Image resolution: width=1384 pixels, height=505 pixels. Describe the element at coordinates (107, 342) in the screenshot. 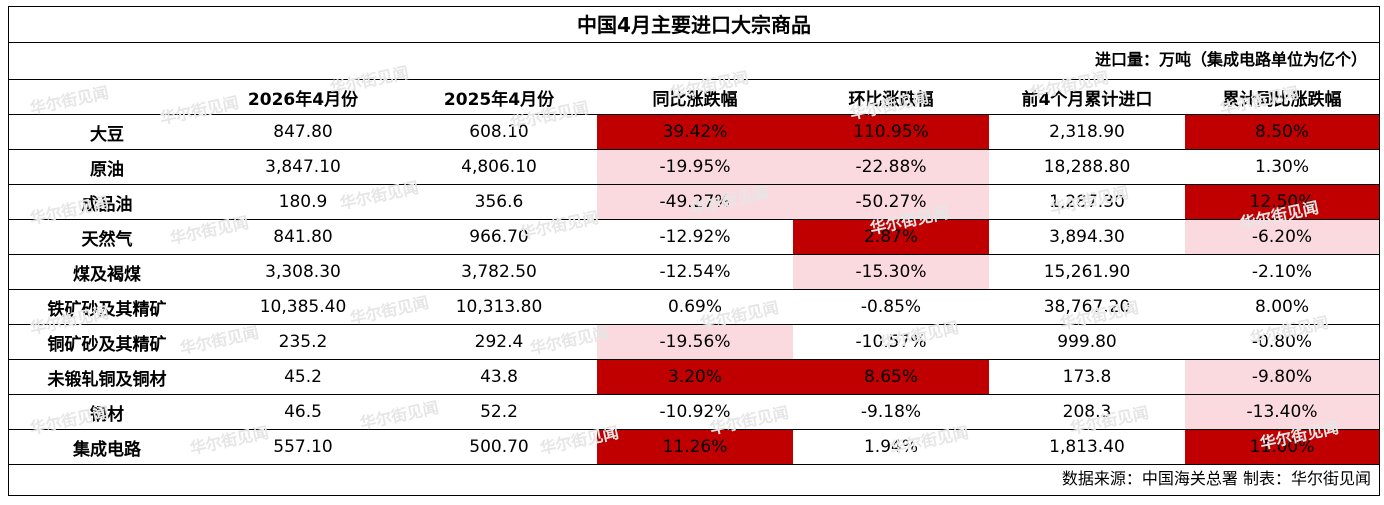

I see `commodity-name: 铜矿砂及其精矿` at that location.